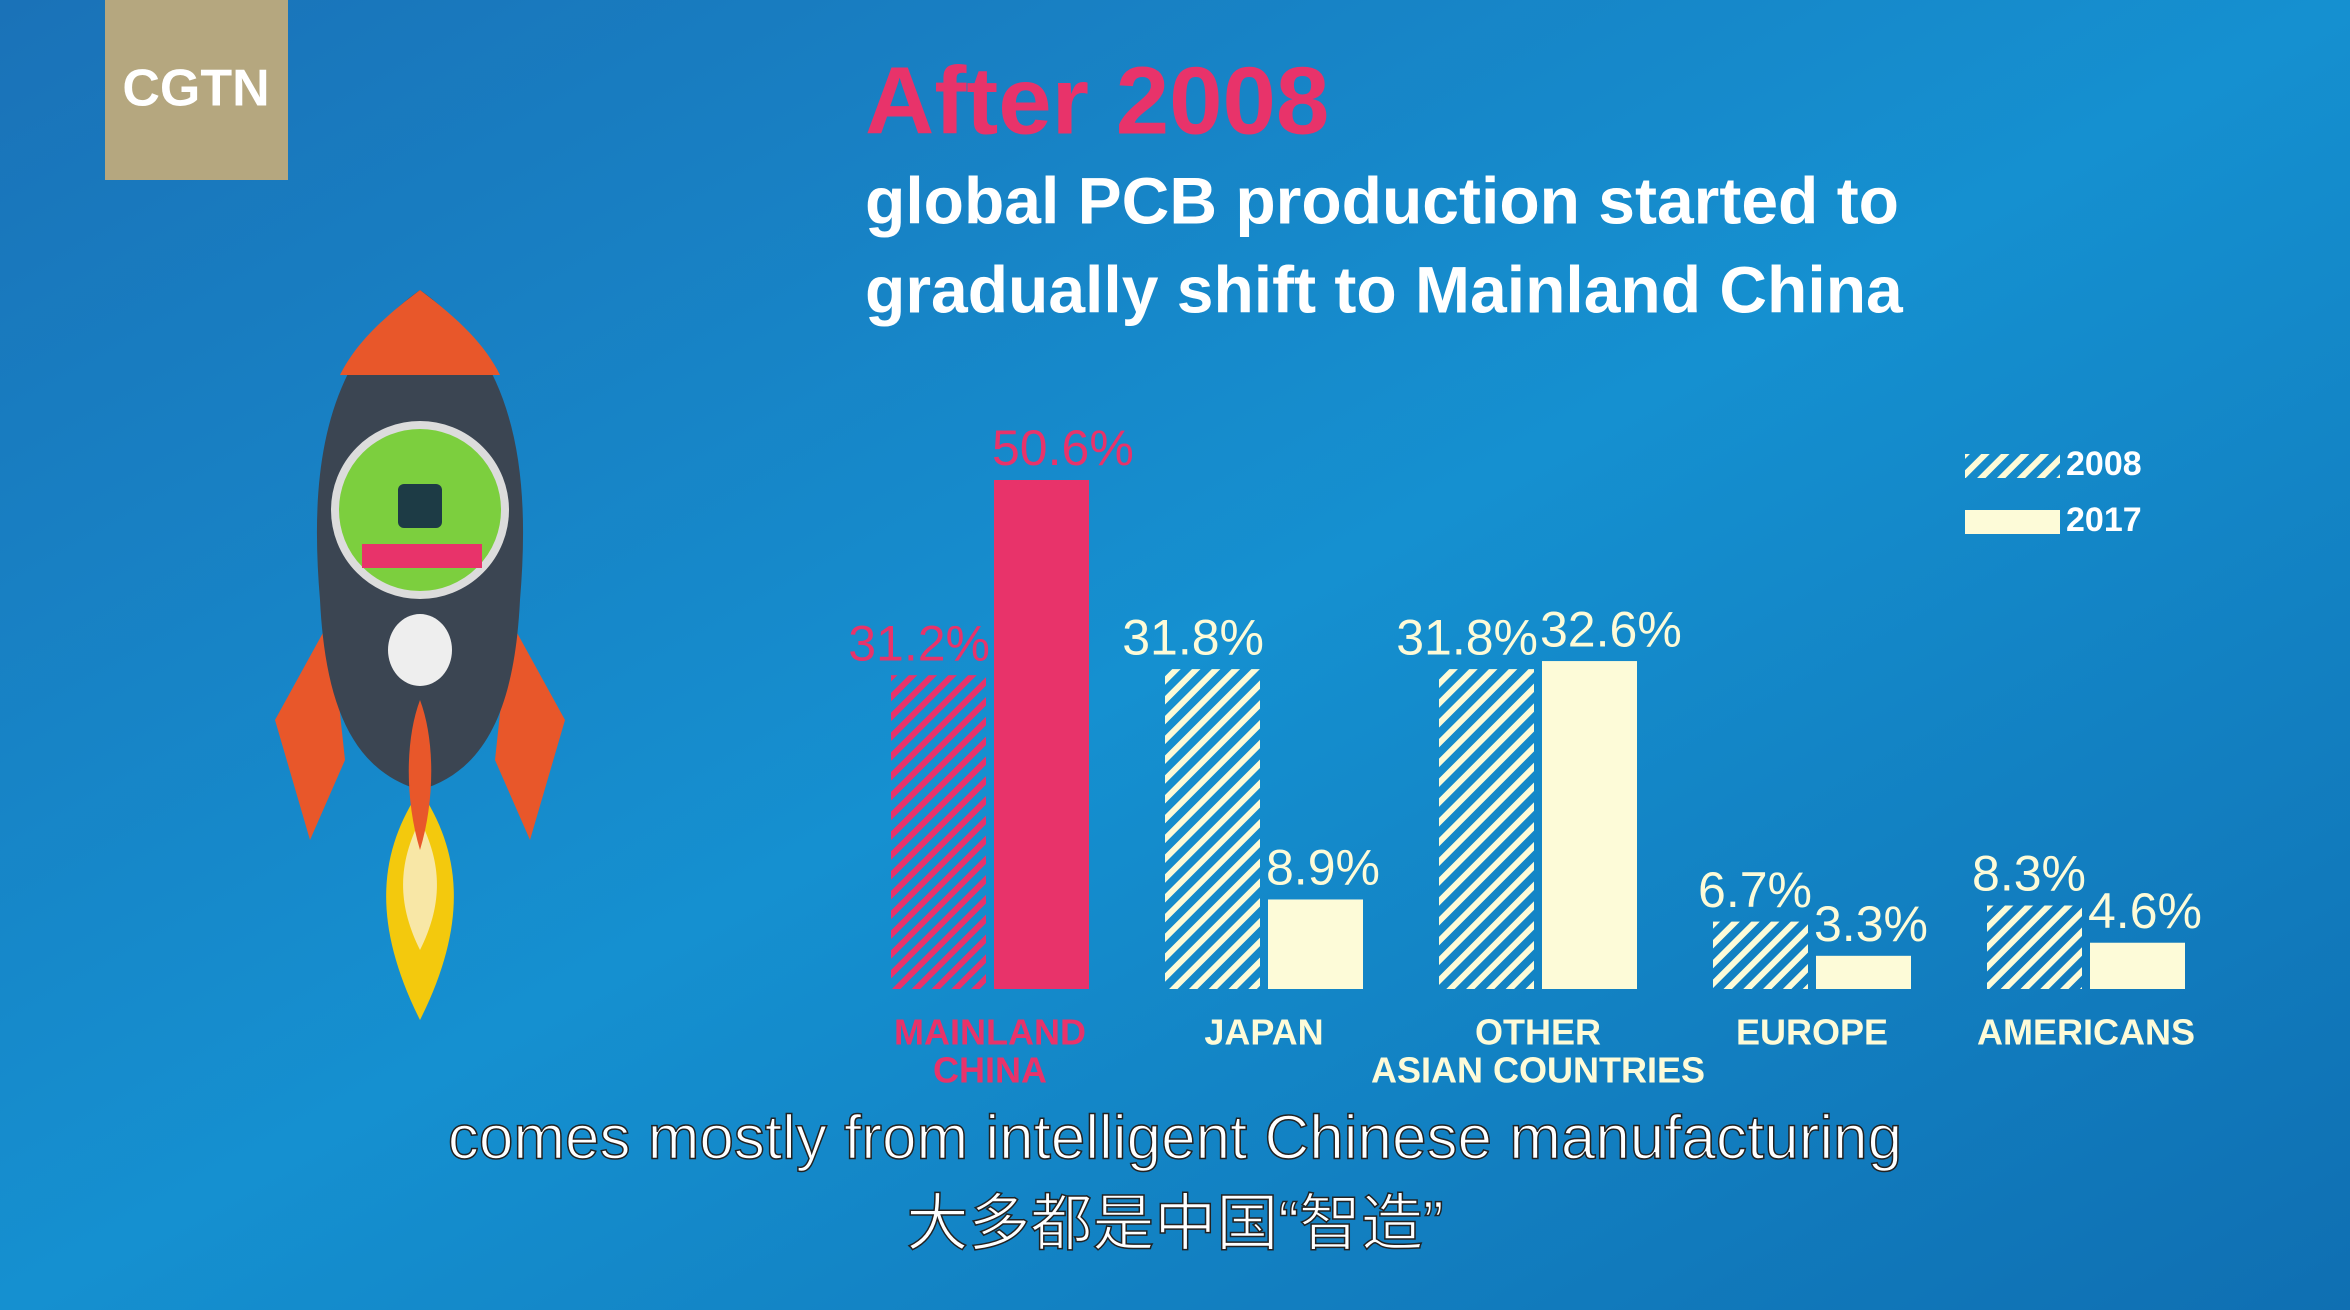  I want to click on value-label: 8.9%, so click(1323, 868).